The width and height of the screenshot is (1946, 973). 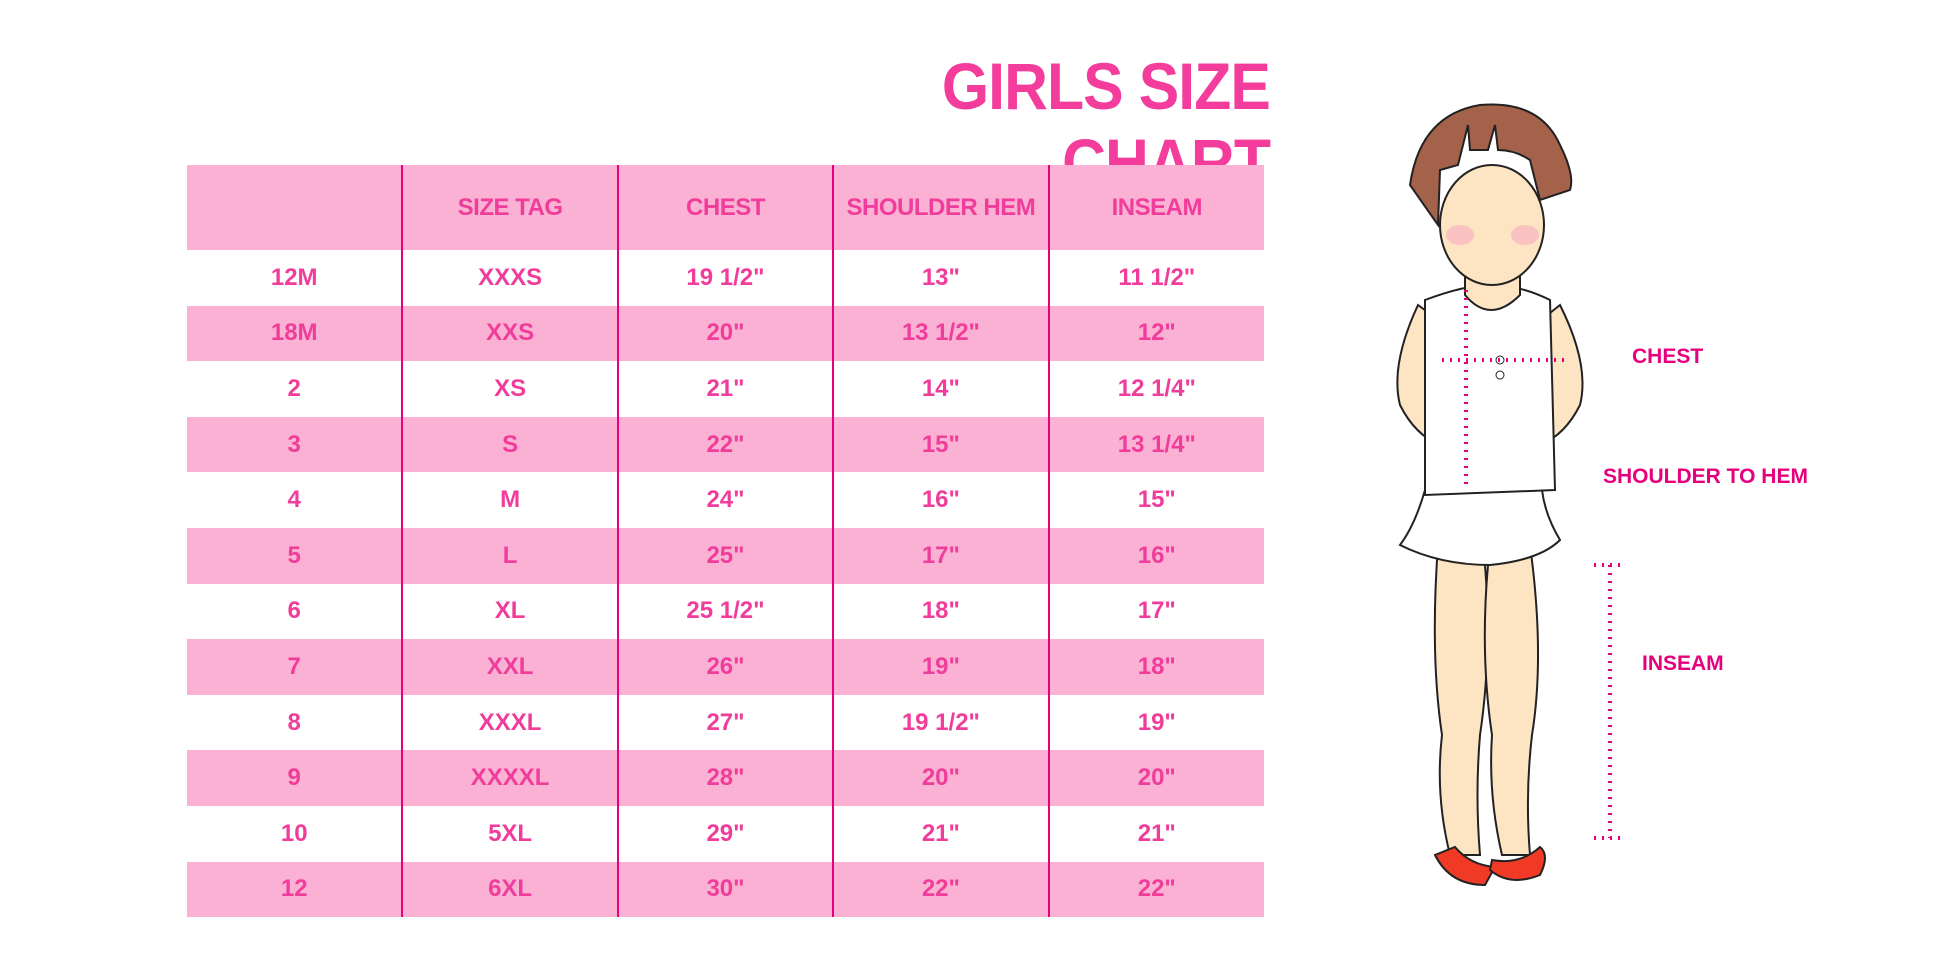 I want to click on table-cell: L, so click(x=509, y=555).